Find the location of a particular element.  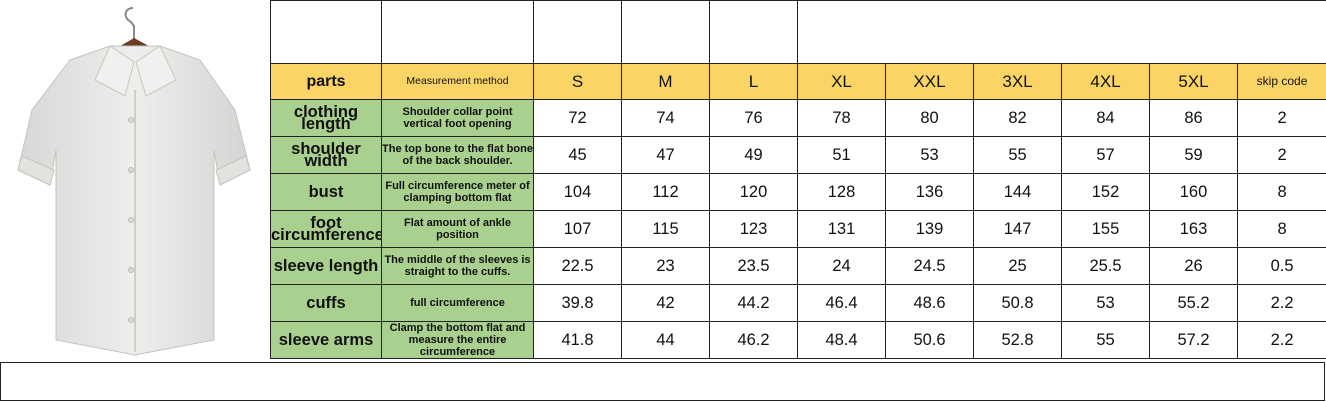

size-value: 50.8 is located at coordinates (1017, 303).